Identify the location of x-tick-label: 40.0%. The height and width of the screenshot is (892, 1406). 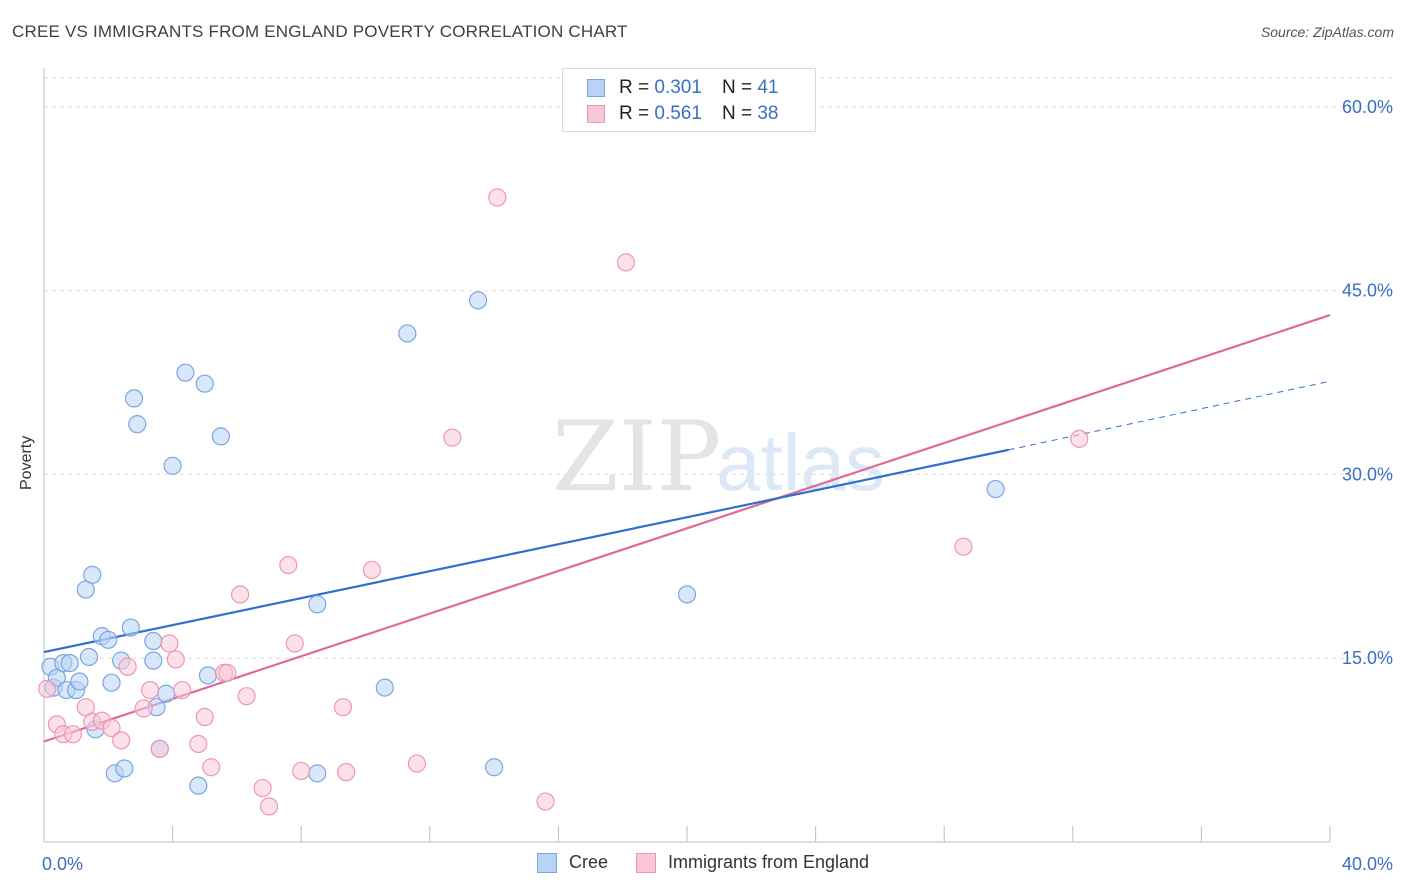
(1367, 864).